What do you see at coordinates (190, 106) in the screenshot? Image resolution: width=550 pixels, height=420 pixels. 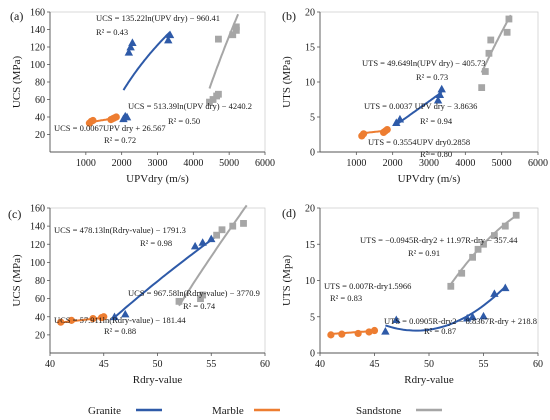 I see `equation-label: UCS = 513.39ln(UPV dry) − 4240.2` at bounding box center [190, 106].